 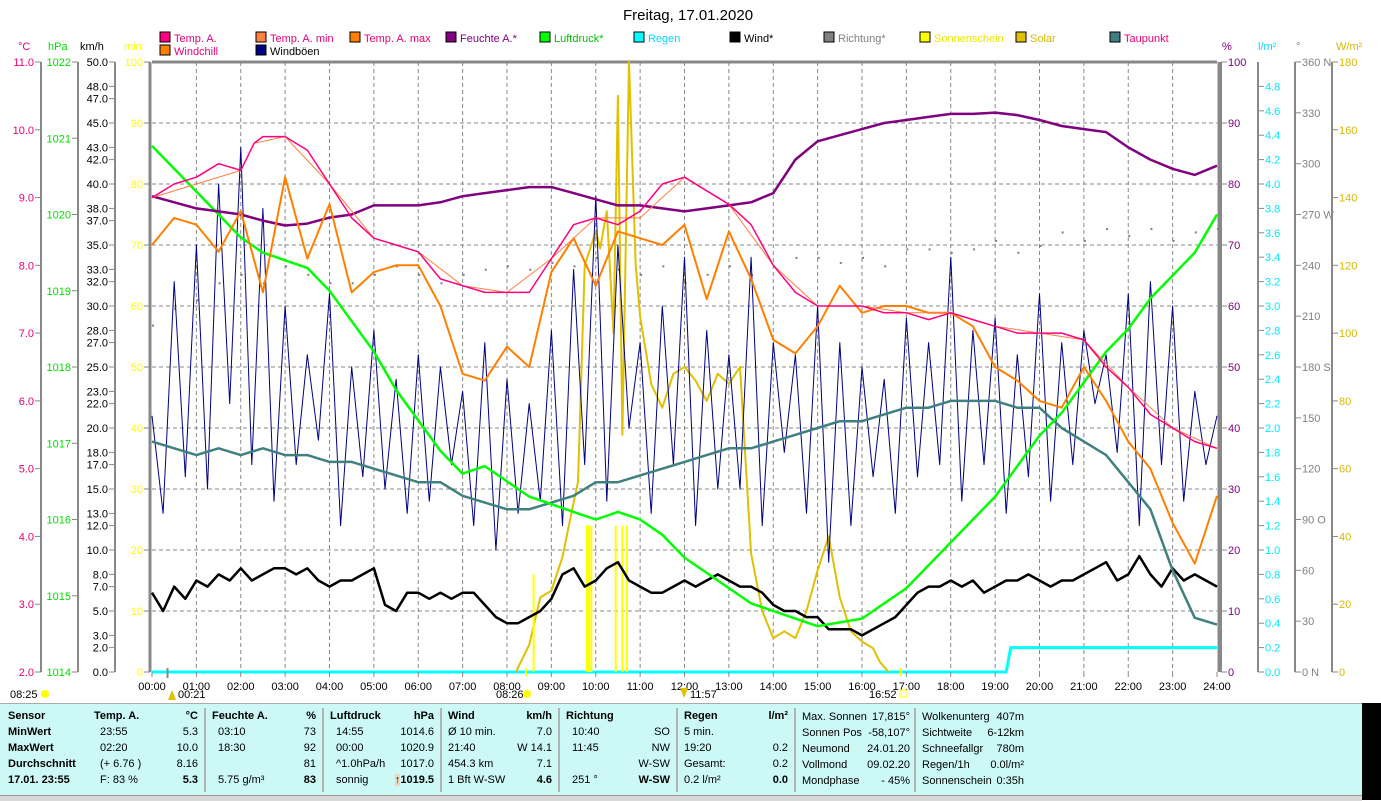 I want to click on series-wind, so click(x=684, y=595).